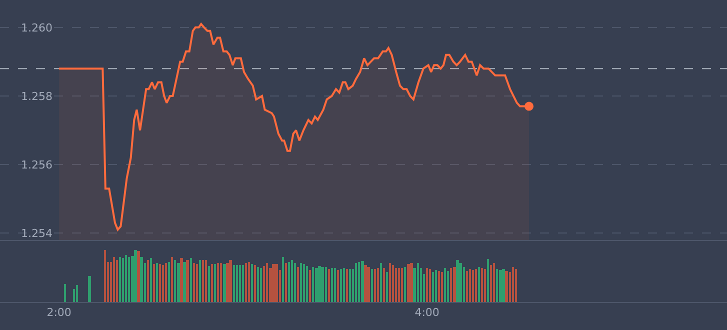 The height and width of the screenshot is (330, 727). I want to click on x-tick-label: 2:00, so click(59, 313).